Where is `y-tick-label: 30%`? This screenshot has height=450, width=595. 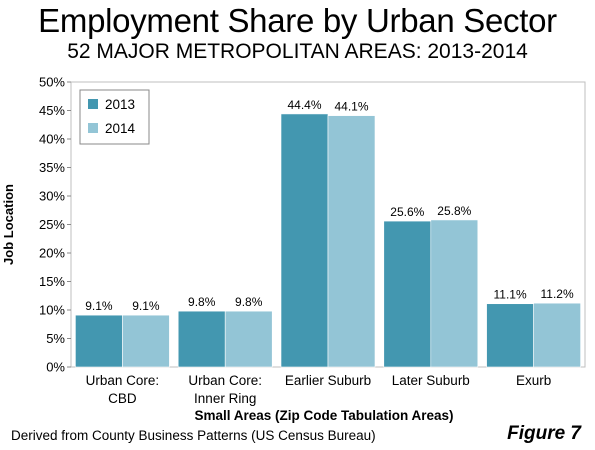 y-tick-label: 30% is located at coordinates (52, 196).